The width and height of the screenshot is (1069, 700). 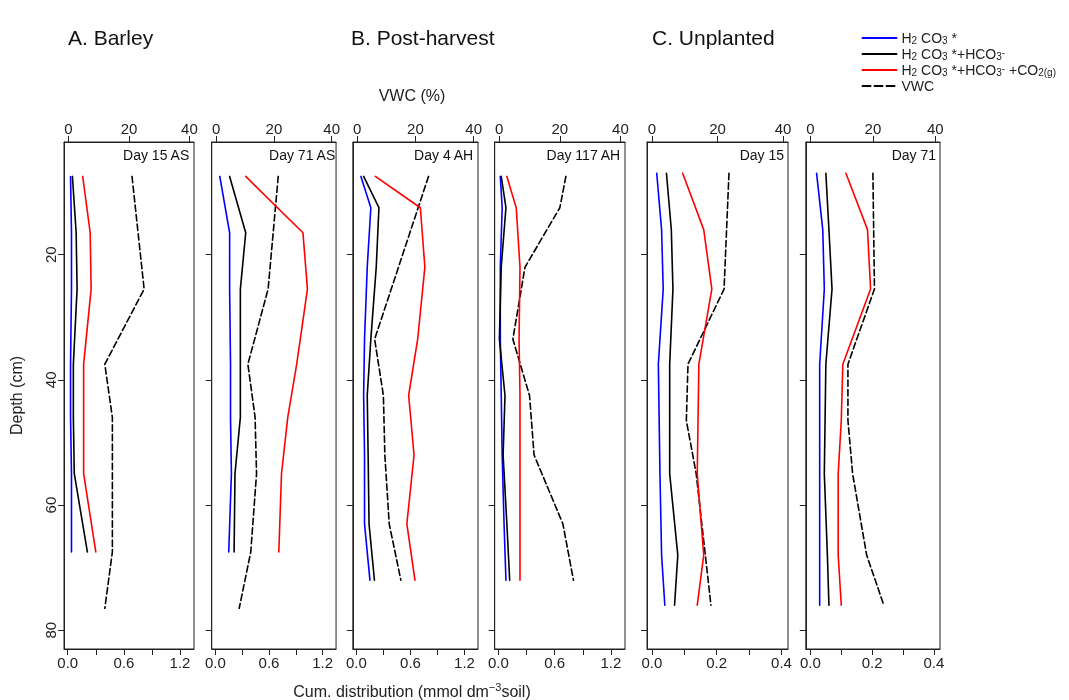 I want to click on x2-axis-title: VWC (%), so click(x=412, y=96).